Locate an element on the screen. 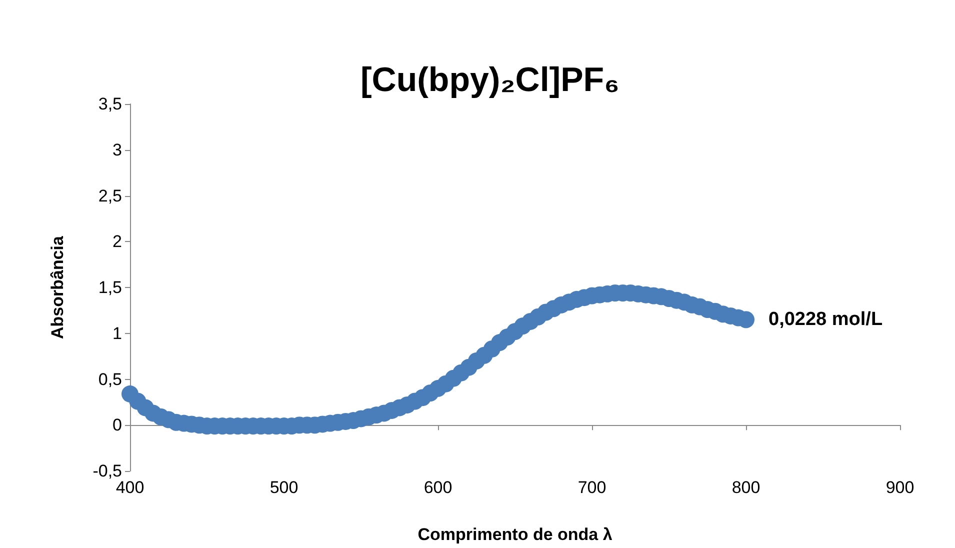  y-tick-label: -0,5 is located at coordinates (107, 471).